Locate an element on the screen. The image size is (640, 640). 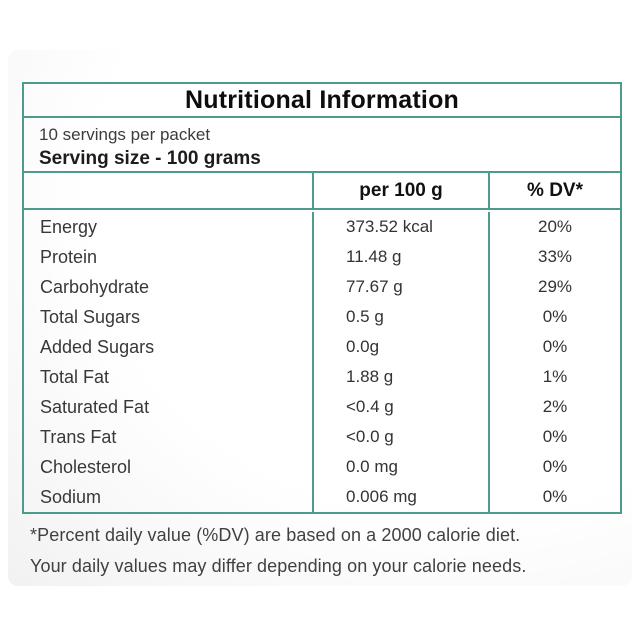
table-row: Saturated Fat <0.4 g 2% is located at coordinates (322, 407).